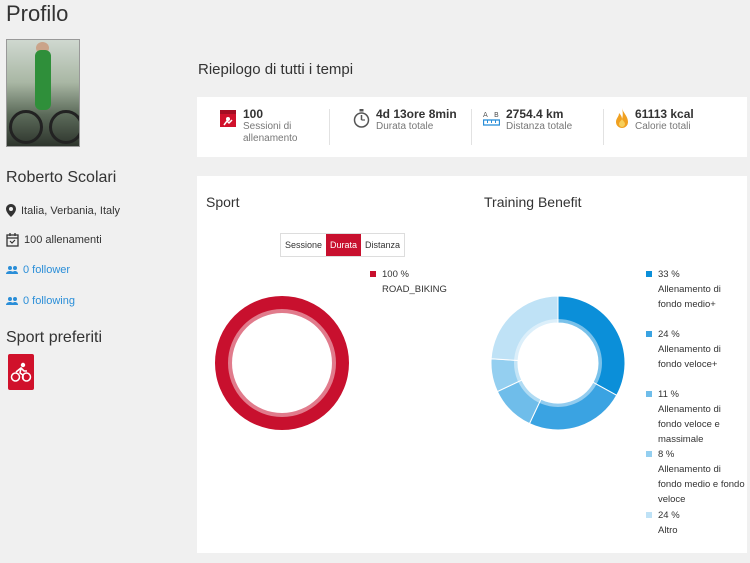 Image resolution: width=750 pixels, height=563 pixels. Describe the element at coordinates (11, 210) in the screenshot. I see `location-pin-icon` at that location.